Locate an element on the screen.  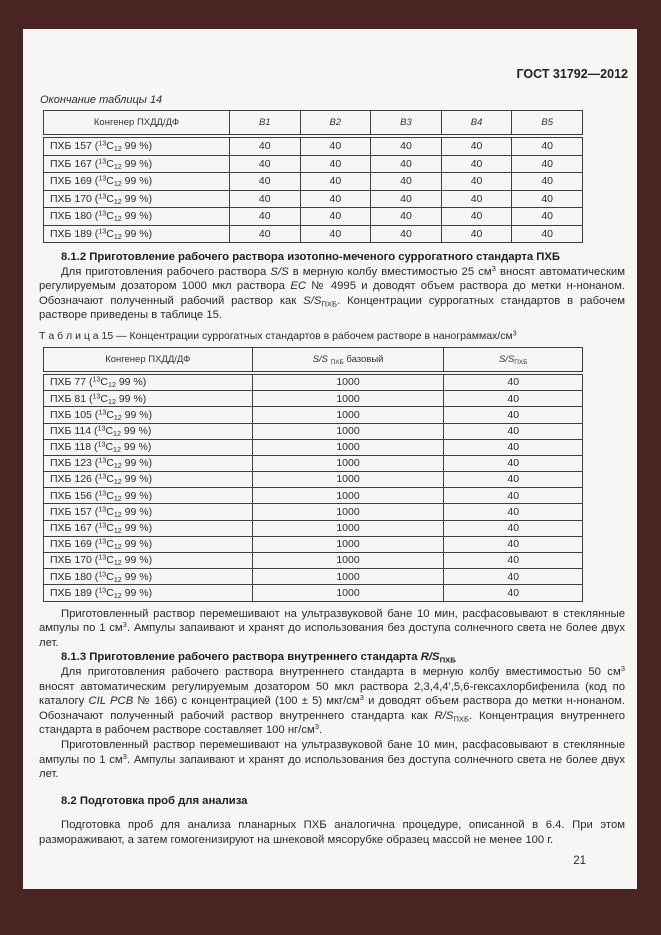
table-row: ПХБ 157 (13C12 99 %) 40 40 40 40 40 is located at coordinates (313, 145).